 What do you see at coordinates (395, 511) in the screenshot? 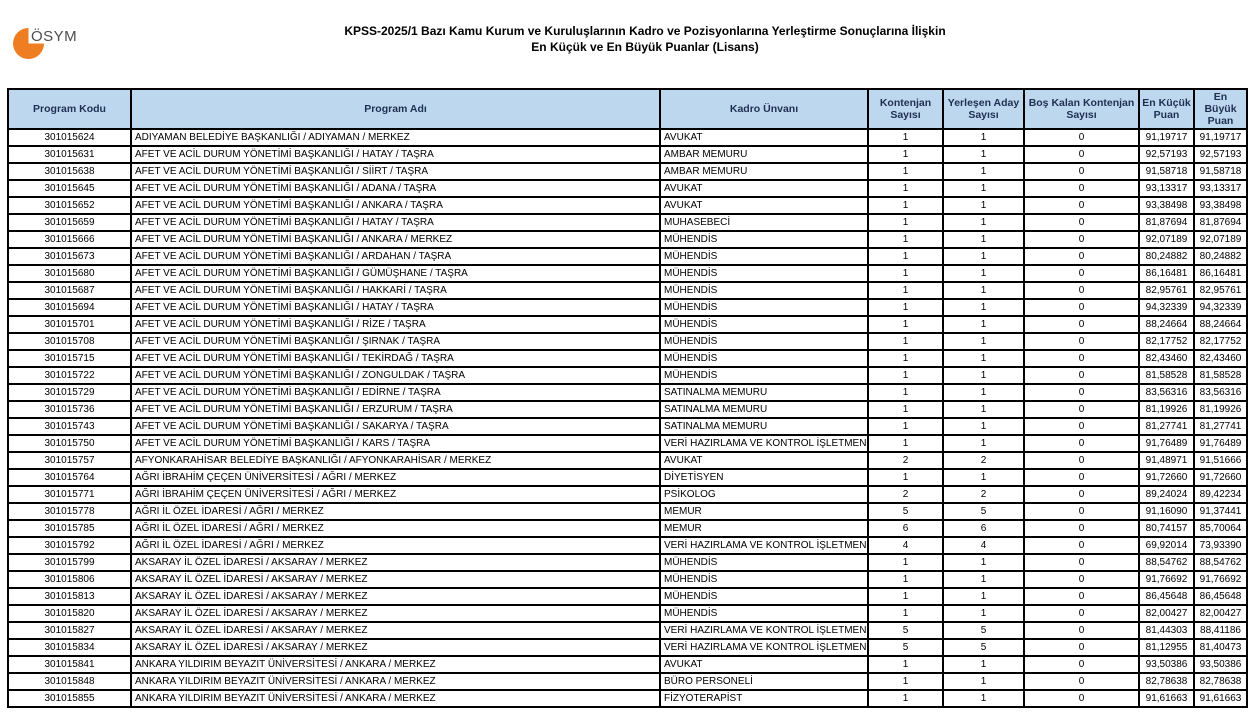
I see `cell-program-adi: AĞRI İL ÖZEL İDARESİ / AĞRI / MERKEZ` at bounding box center [395, 511].